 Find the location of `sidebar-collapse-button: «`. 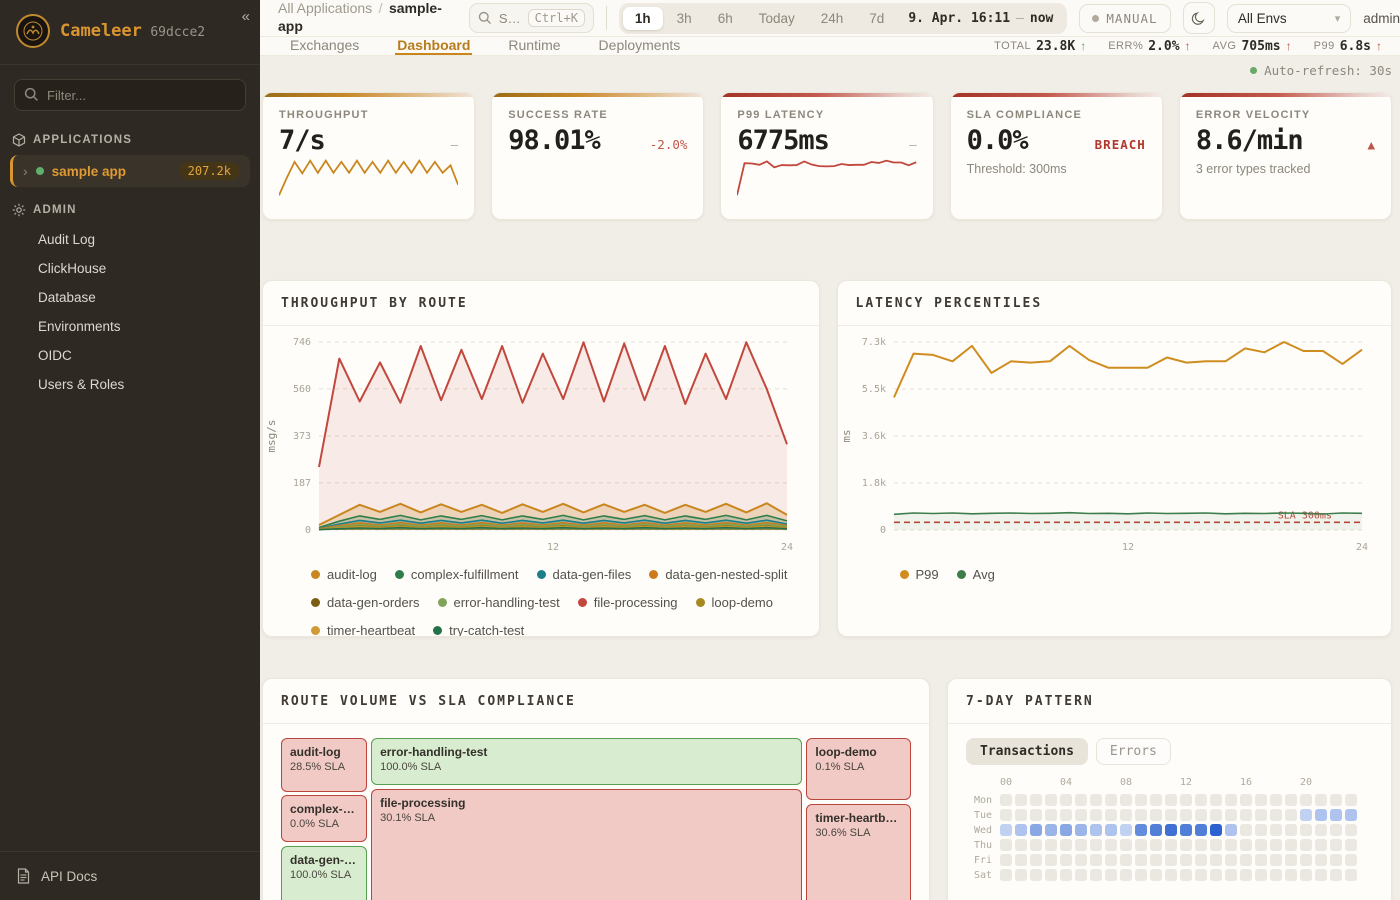

sidebar-collapse-button: « is located at coordinates (245, 16).